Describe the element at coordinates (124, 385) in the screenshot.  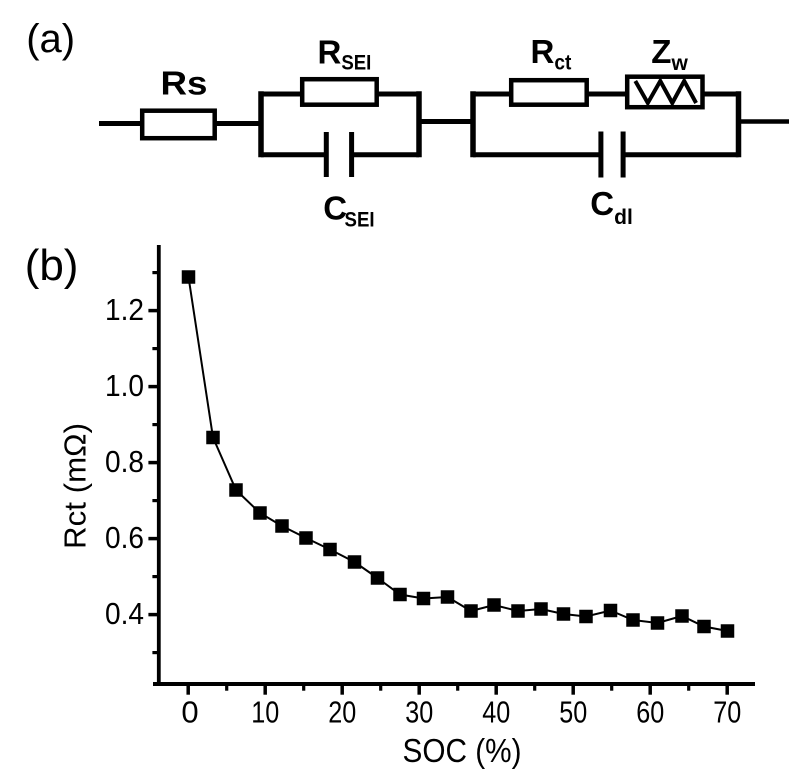
I see `svg-text: 1.0` at that location.